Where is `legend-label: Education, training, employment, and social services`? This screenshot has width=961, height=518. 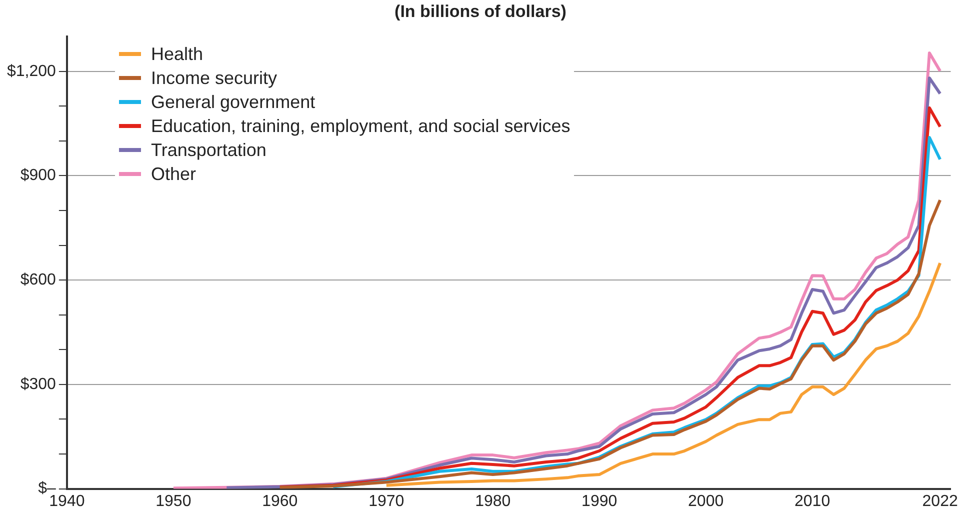
legend-label: Education, training, employment, and social services is located at coordinates (360, 126).